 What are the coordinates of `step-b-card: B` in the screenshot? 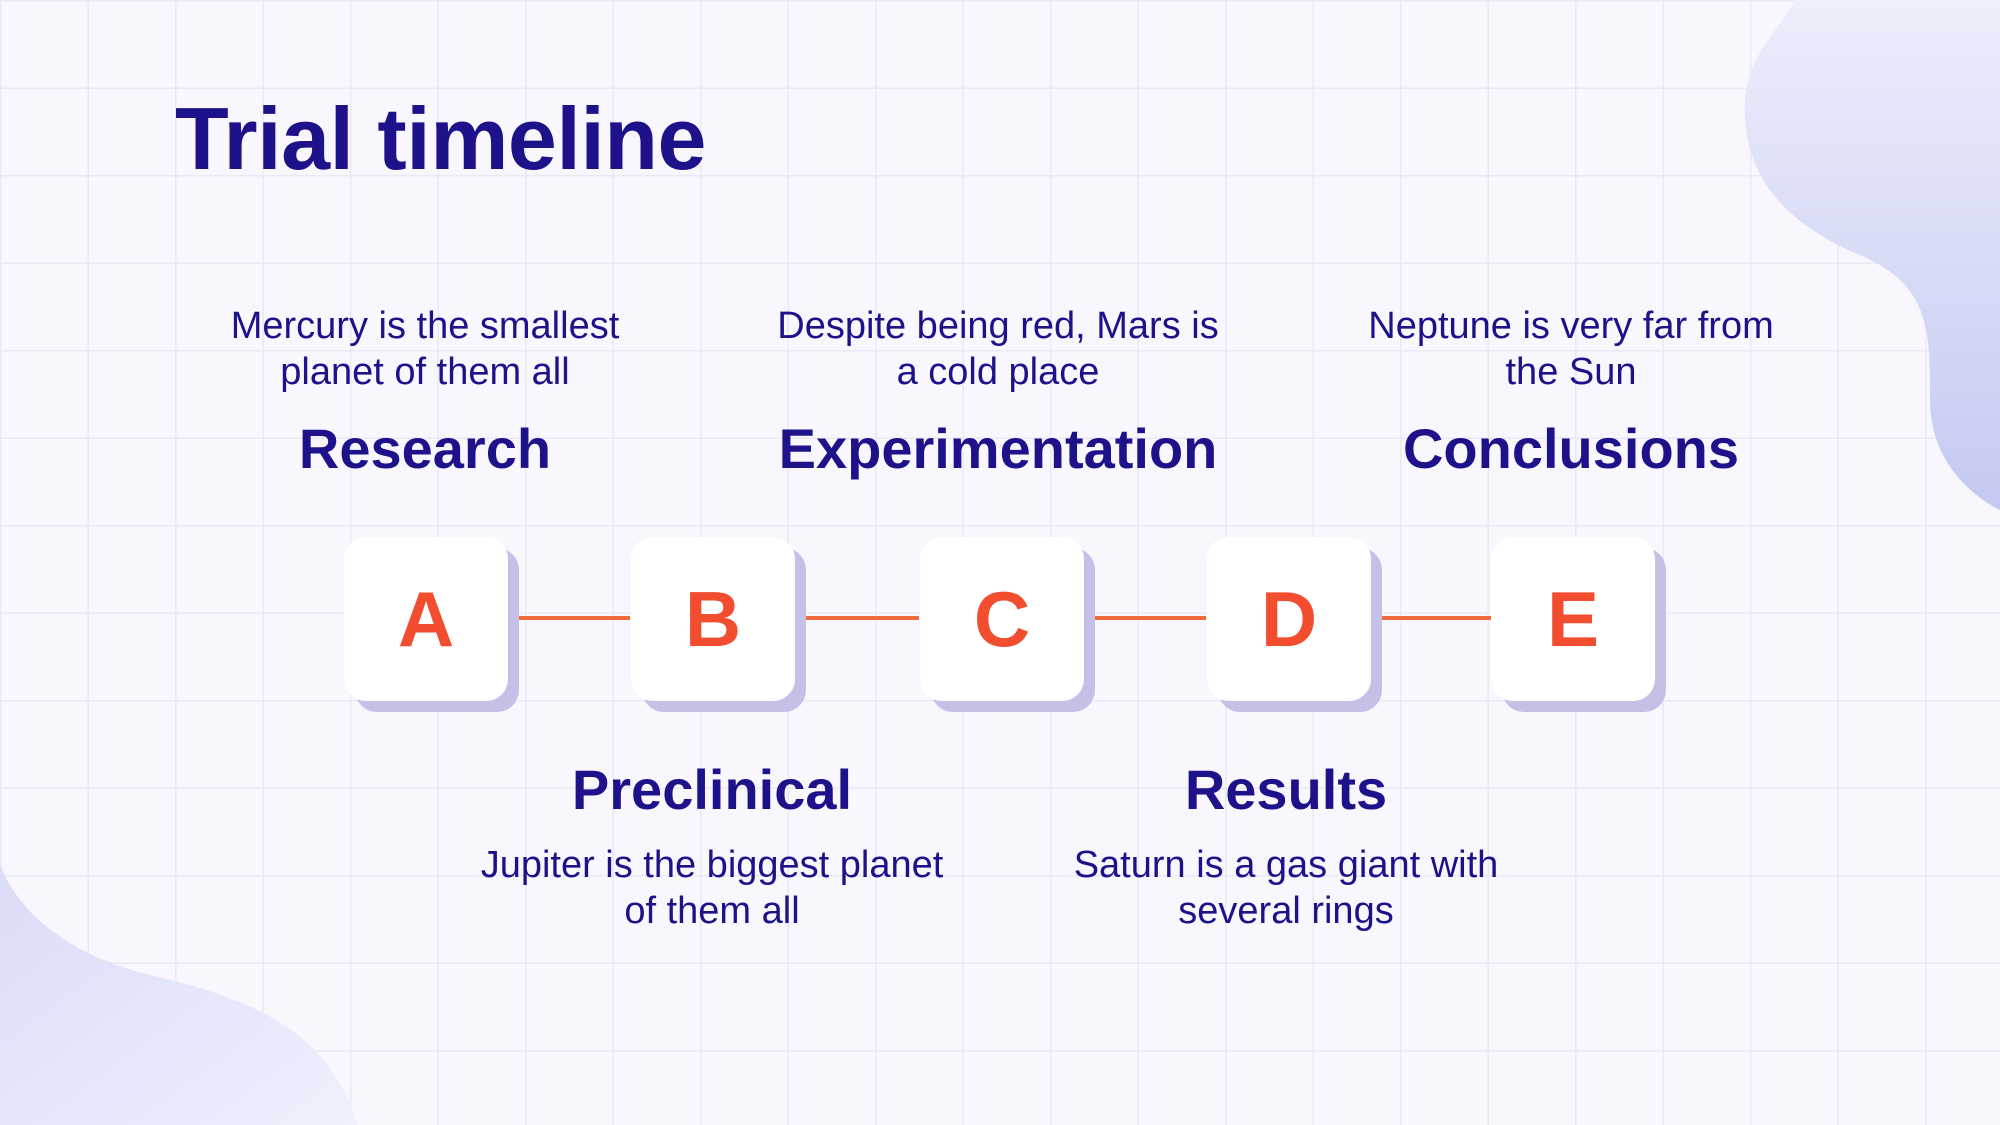 It's located at (713, 619).